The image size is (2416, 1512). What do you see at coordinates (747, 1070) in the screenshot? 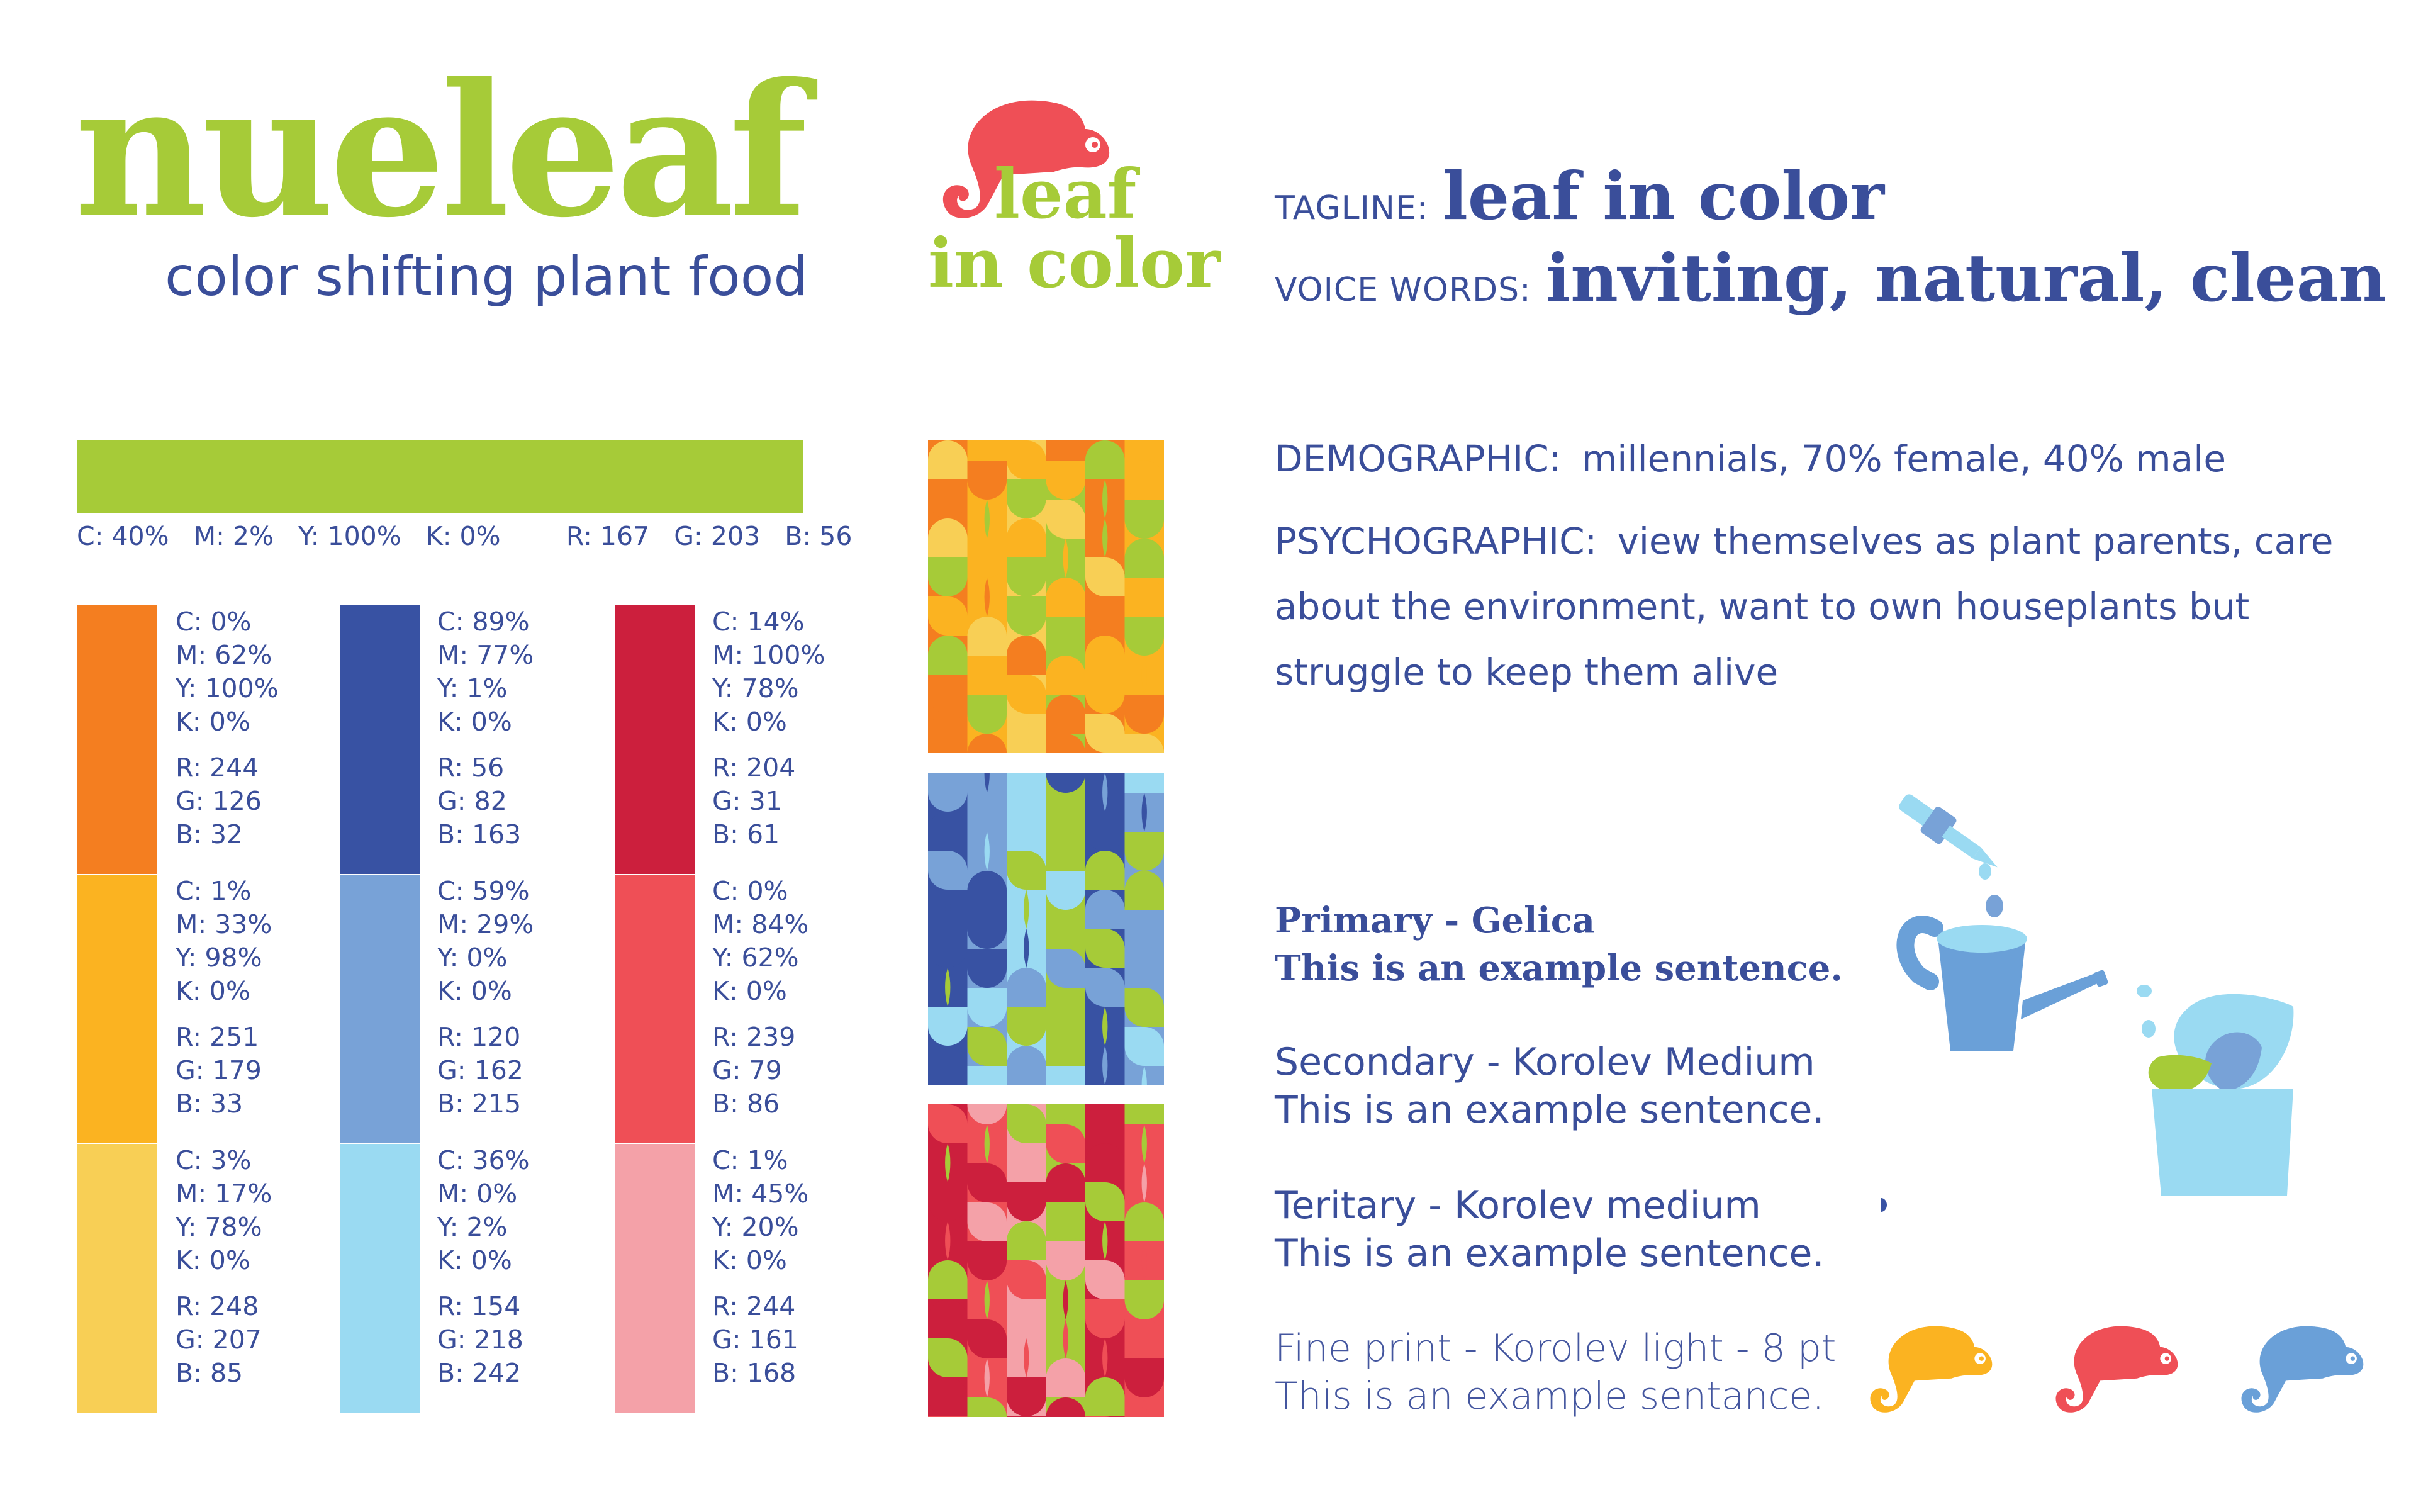
I see `spec-value-g: G: 79` at bounding box center [747, 1070].